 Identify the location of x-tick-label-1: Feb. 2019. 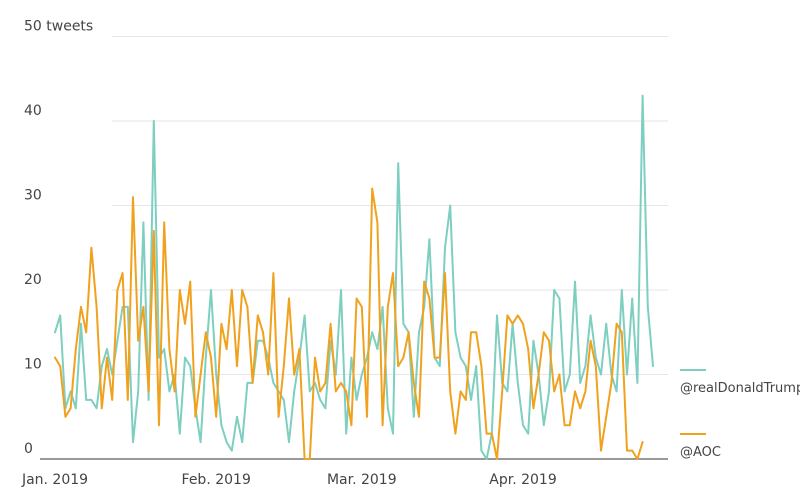
(216, 480).